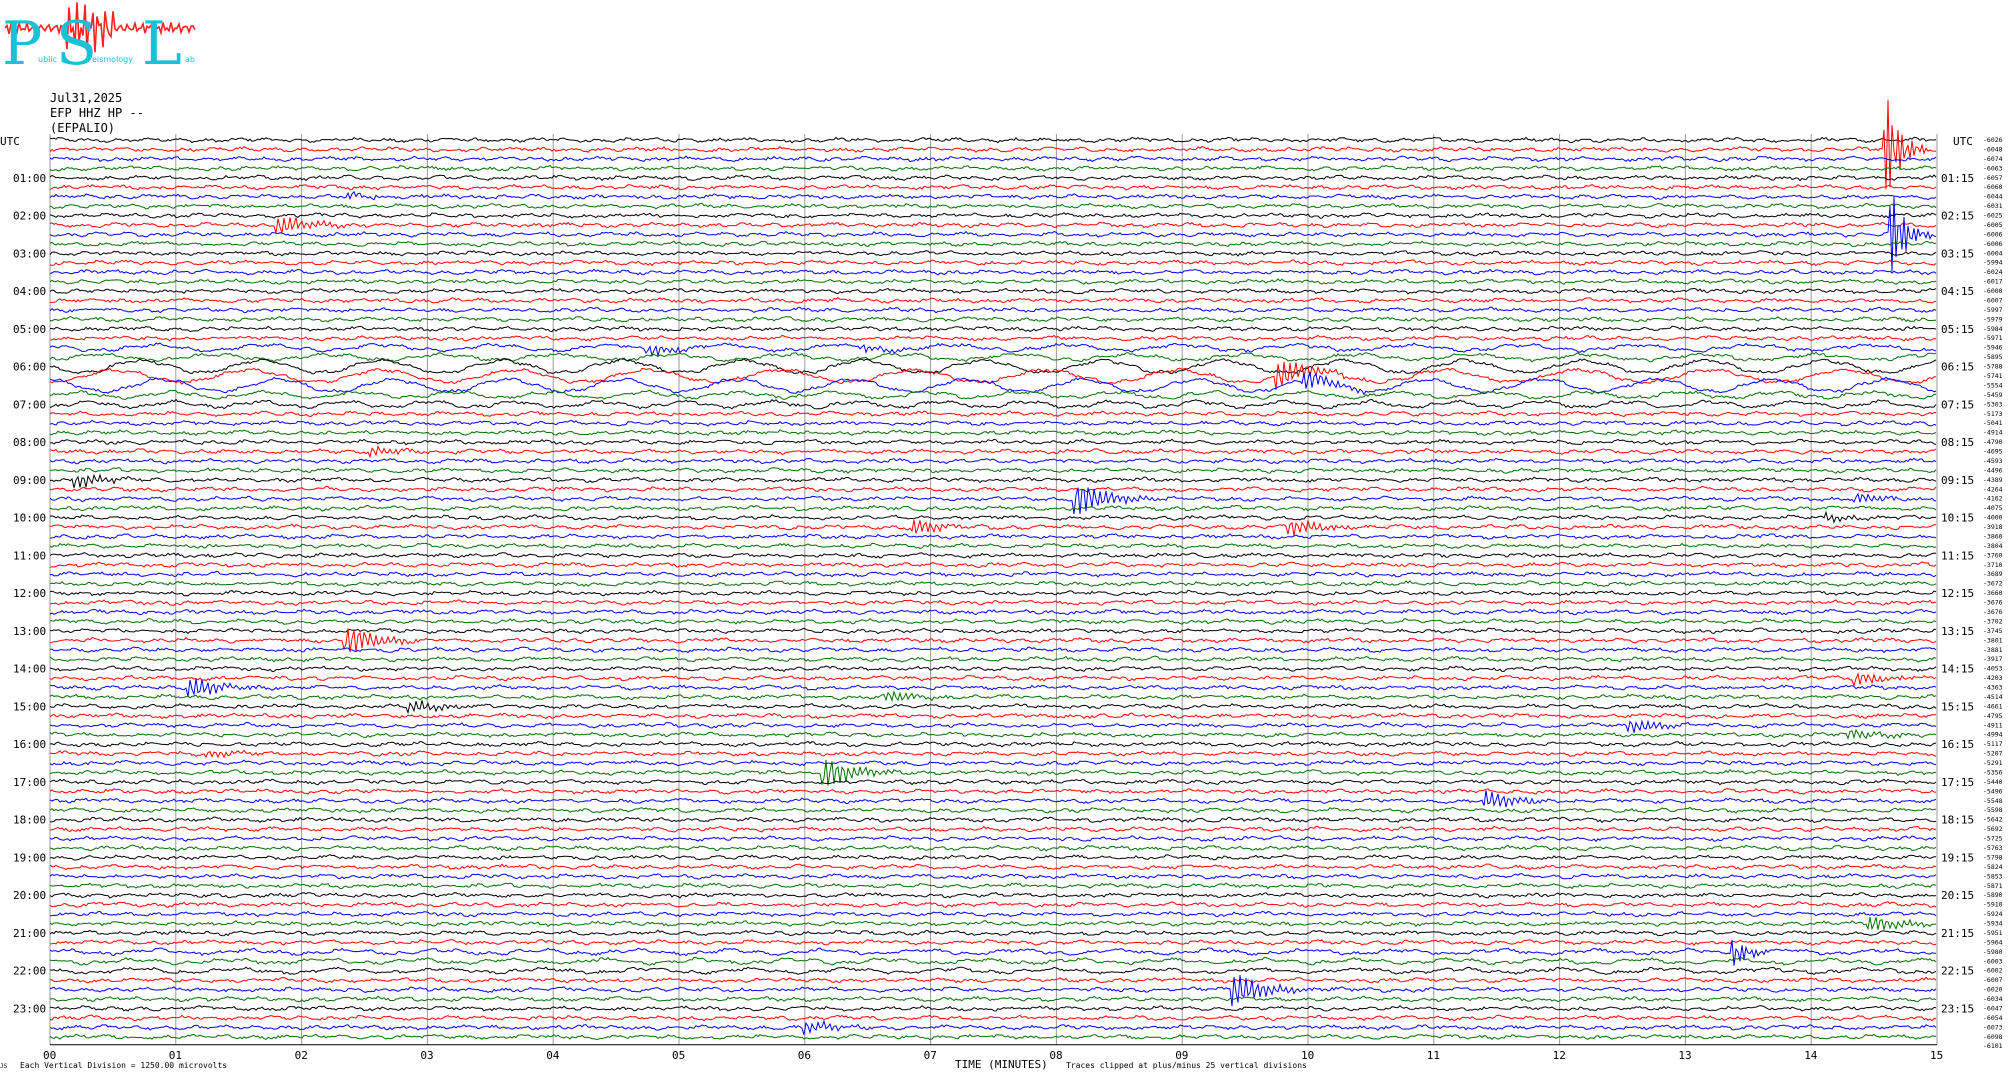 The width and height of the screenshot is (2010, 1080). What do you see at coordinates (1993, 829) in the screenshot?
I see `trace-offset-label: -5692` at bounding box center [1993, 829].